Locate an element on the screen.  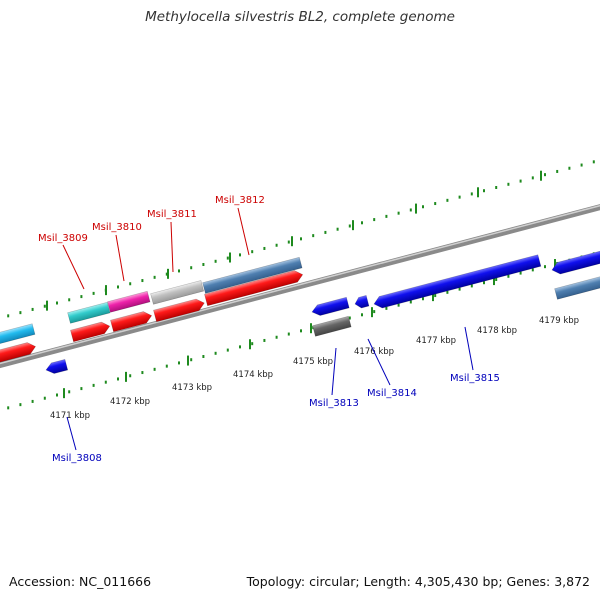
scale-label: 4175 kbp is located at coordinates (313, 362).